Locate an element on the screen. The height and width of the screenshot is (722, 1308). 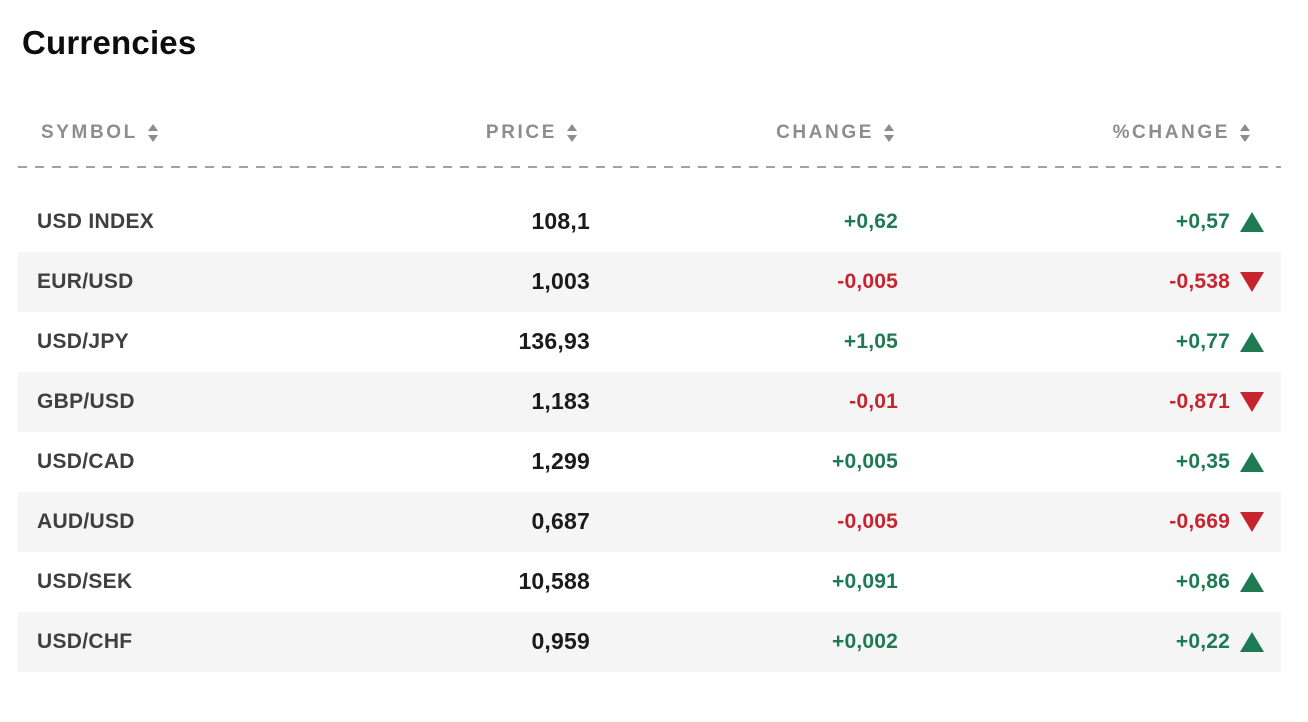
pct-change-value: -0,871 is located at coordinates (1199, 401).